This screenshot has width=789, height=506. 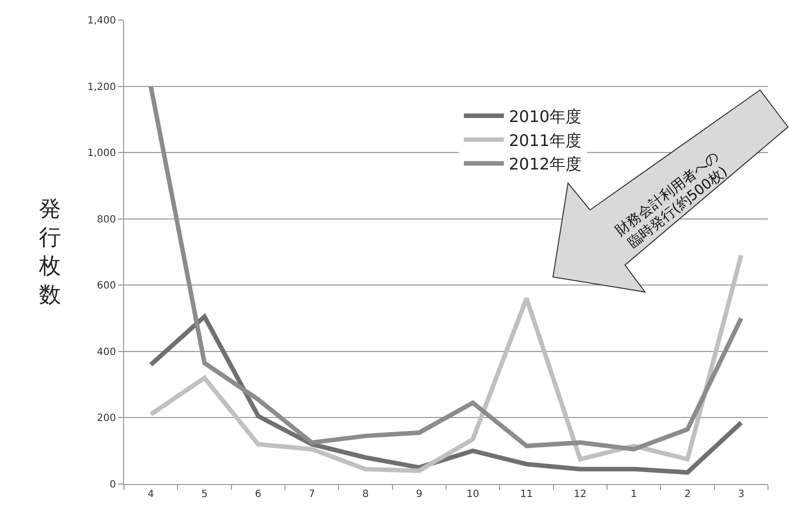 What do you see at coordinates (365, 494) in the screenshot?
I see `x-tick-label: 8` at bounding box center [365, 494].